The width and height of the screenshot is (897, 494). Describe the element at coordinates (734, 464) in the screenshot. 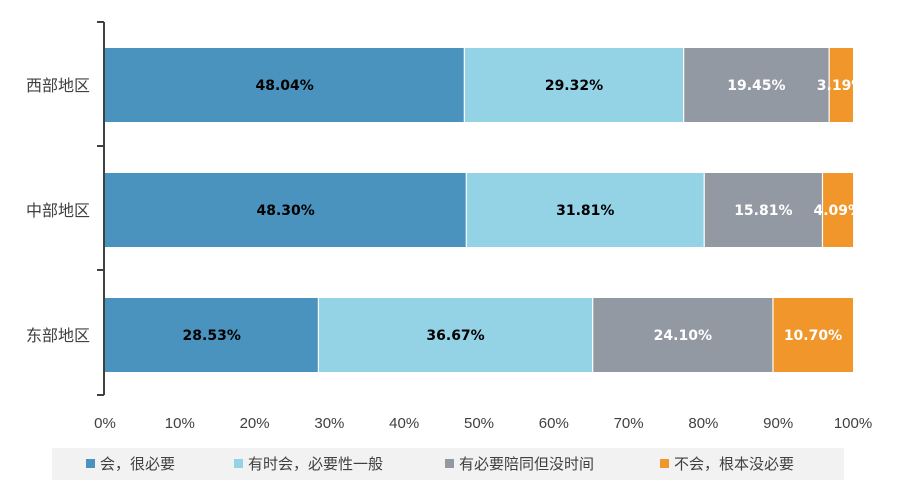

I see `legend-label: 不会，根本没必要` at that location.